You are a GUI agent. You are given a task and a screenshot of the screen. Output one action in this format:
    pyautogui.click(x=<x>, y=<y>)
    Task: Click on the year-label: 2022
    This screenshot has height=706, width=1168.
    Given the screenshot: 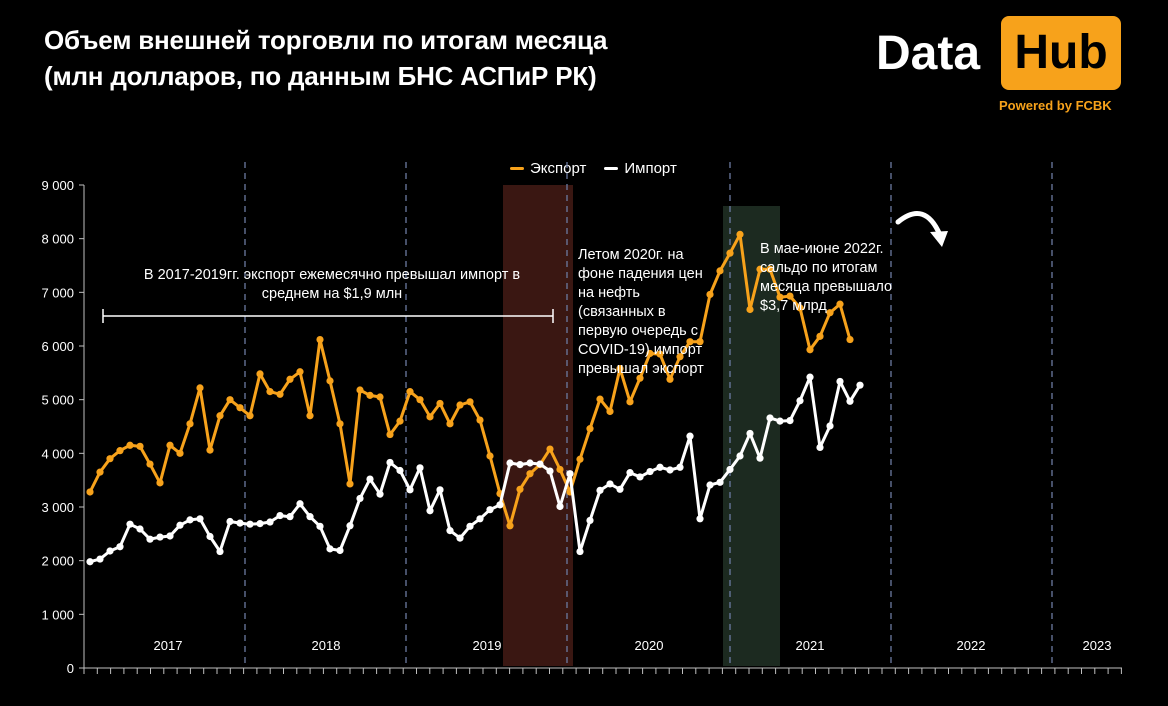 What is the action you would take?
    pyautogui.click(x=971, y=645)
    